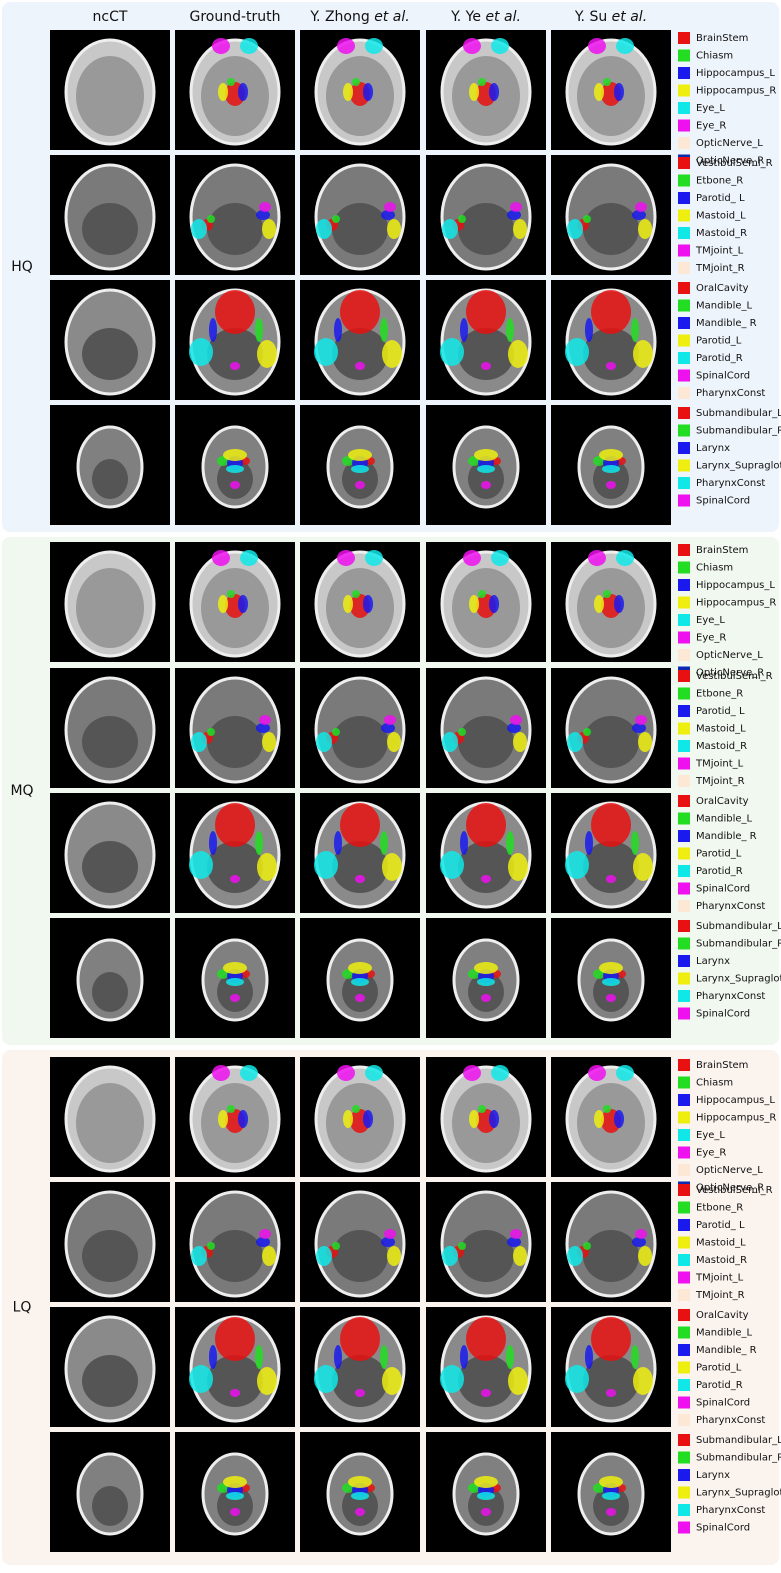 The height and width of the screenshot is (1573, 781). What do you see at coordinates (710, 1135) in the screenshot?
I see `legend-label: Eye_L` at bounding box center [710, 1135].